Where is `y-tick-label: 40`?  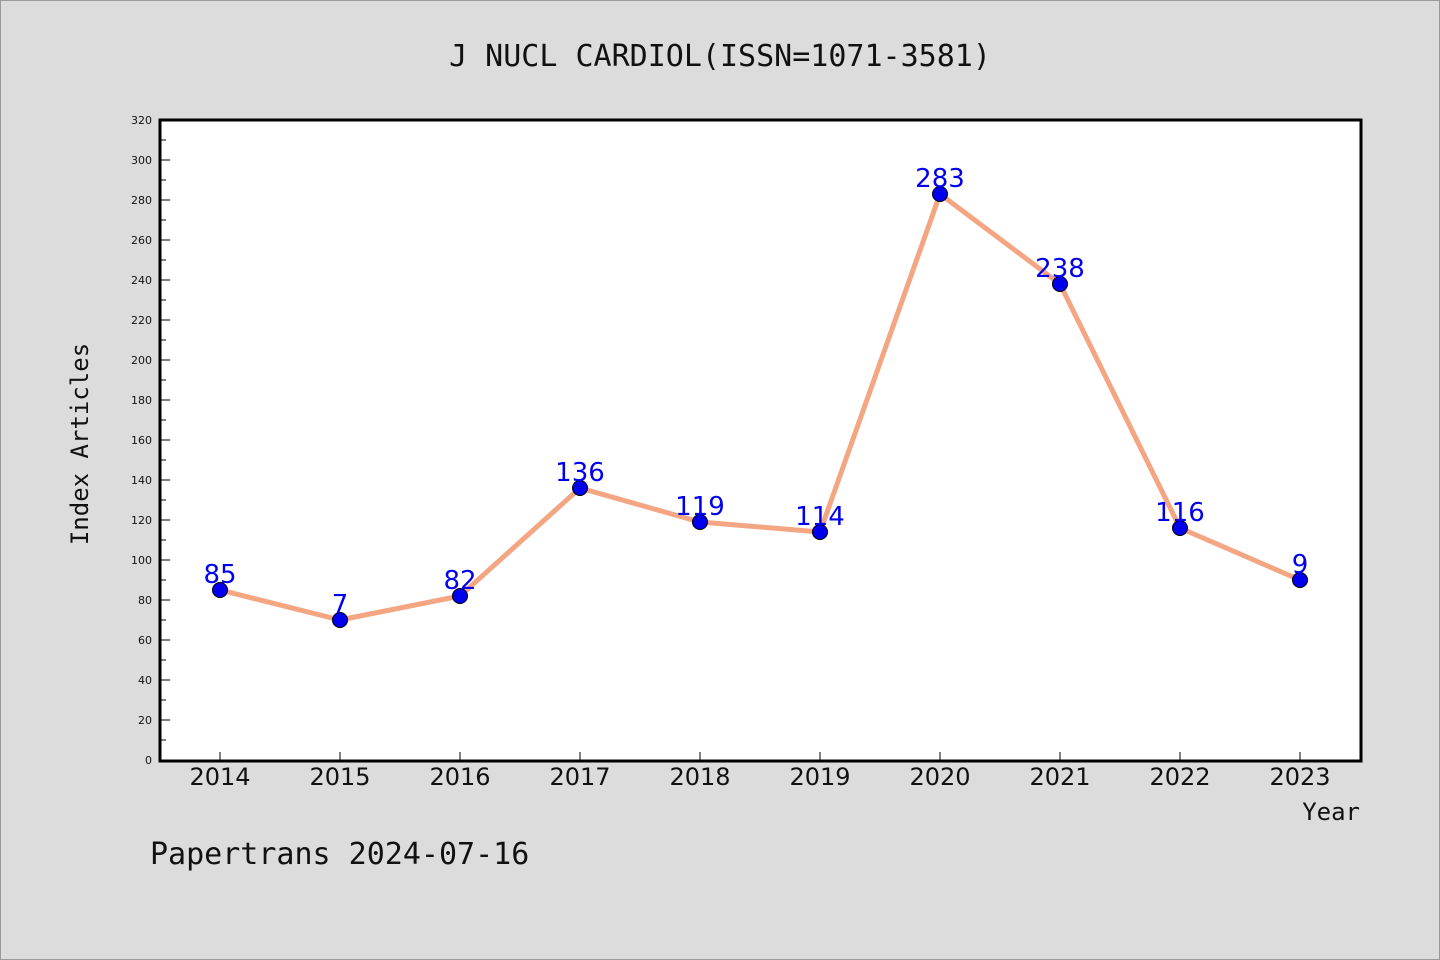 y-tick-label: 40 is located at coordinates (145, 680).